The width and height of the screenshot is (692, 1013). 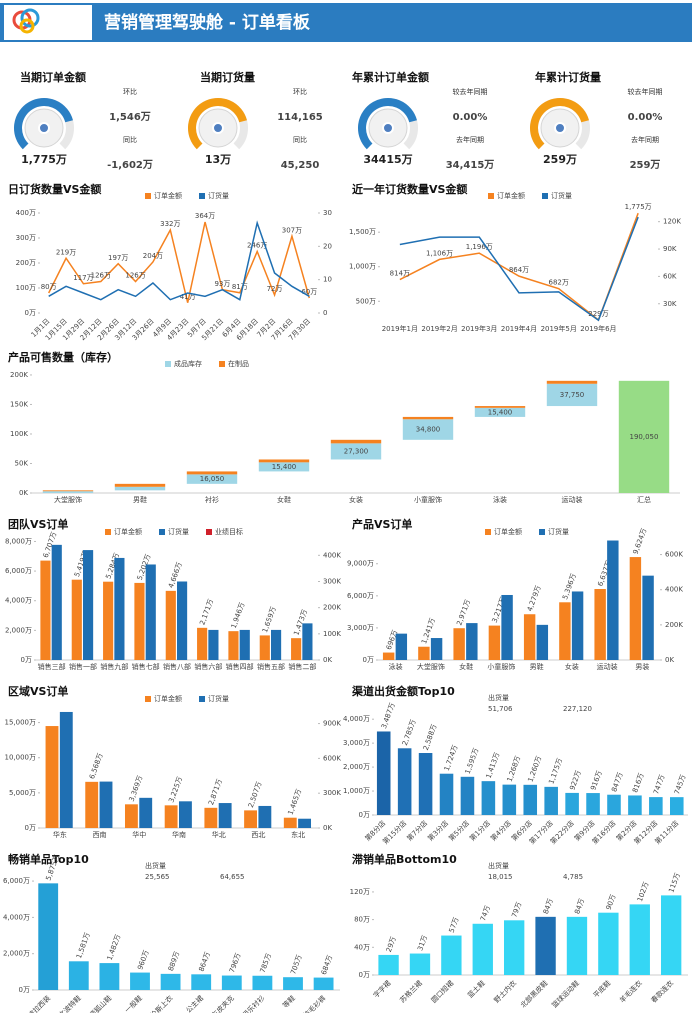 What do you see at coordinates (466, 666) in the screenshot?
I see `x-tick-label: 女鞋` at bounding box center [466, 666].